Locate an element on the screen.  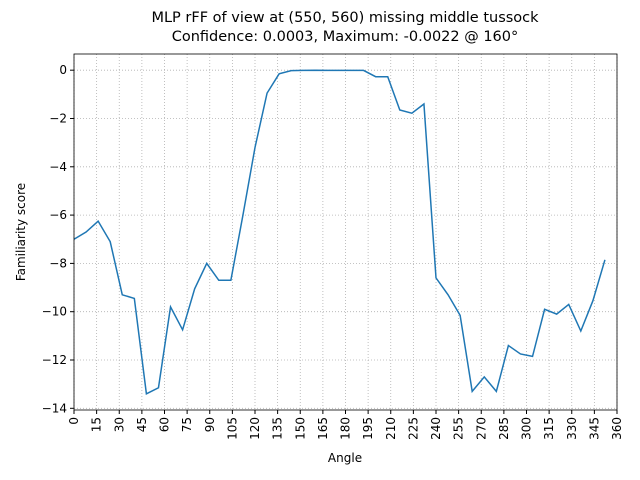
x-tick-label: 255 is located at coordinates (459, 428).